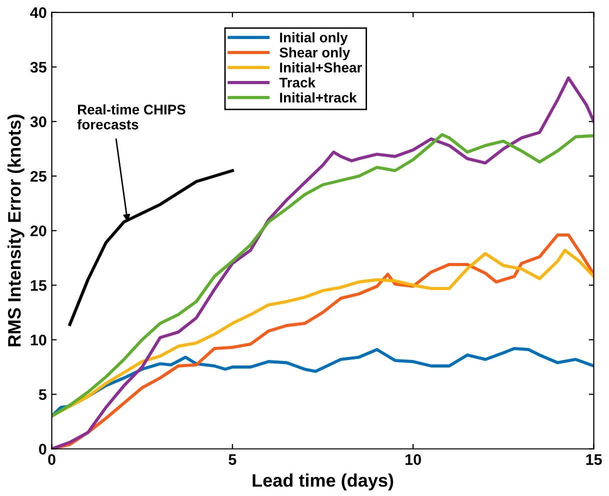 The width and height of the screenshot is (609, 496). I want to click on legend-label: Shear only, so click(315, 53).